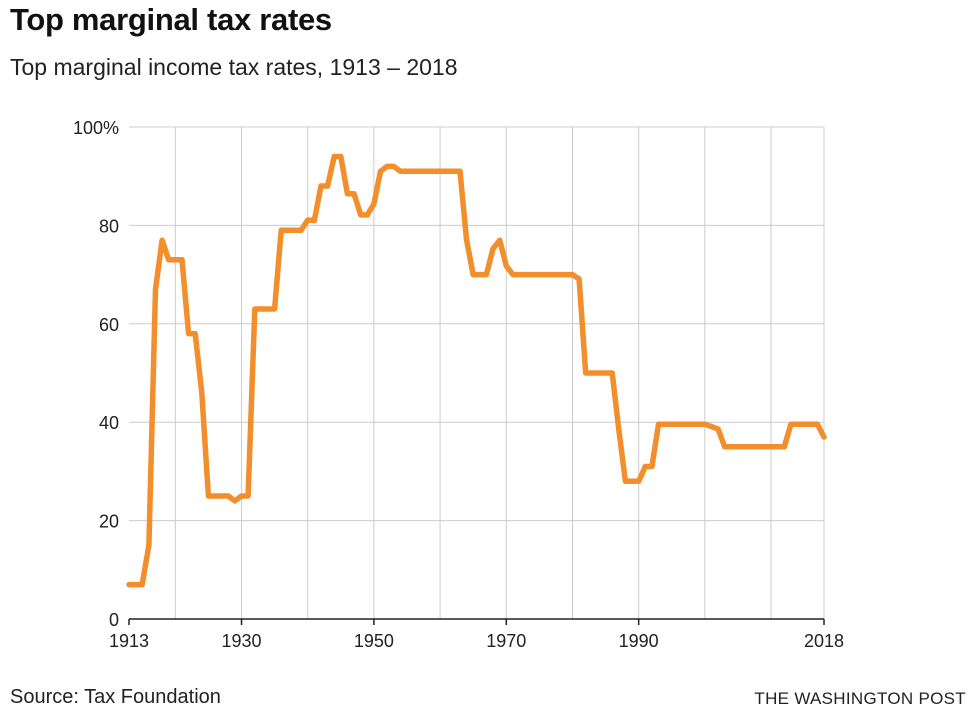 The height and width of the screenshot is (719, 976). What do you see at coordinates (824, 641) in the screenshot?
I see `x-tick-label: 2018` at bounding box center [824, 641].